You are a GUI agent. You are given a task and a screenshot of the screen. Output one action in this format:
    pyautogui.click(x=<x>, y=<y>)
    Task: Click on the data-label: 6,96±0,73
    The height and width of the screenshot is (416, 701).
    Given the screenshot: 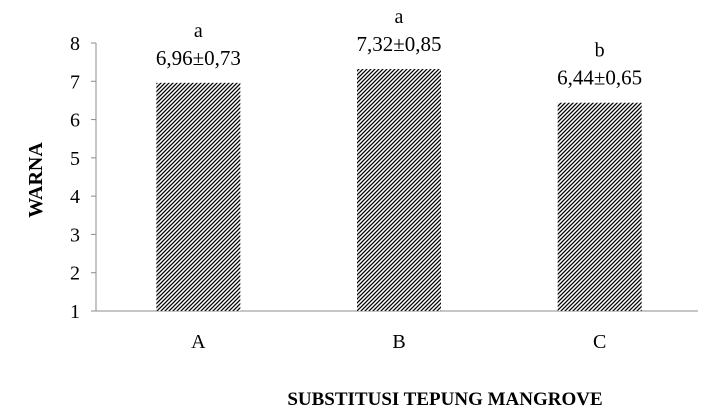 What is the action you would take?
    pyautogui.click(x=198, y=58)
    